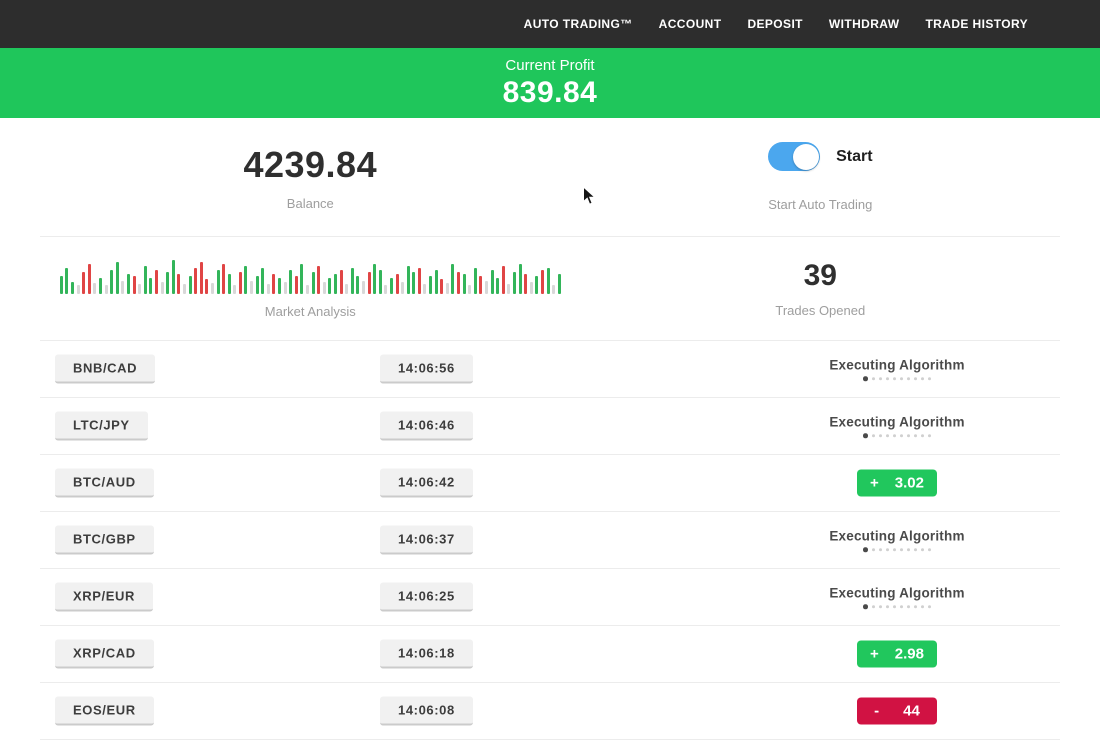 This screenshot has height=742, width=1100. I want to click on nav-item-deposit: DEPOSIT, so click(775, 24).